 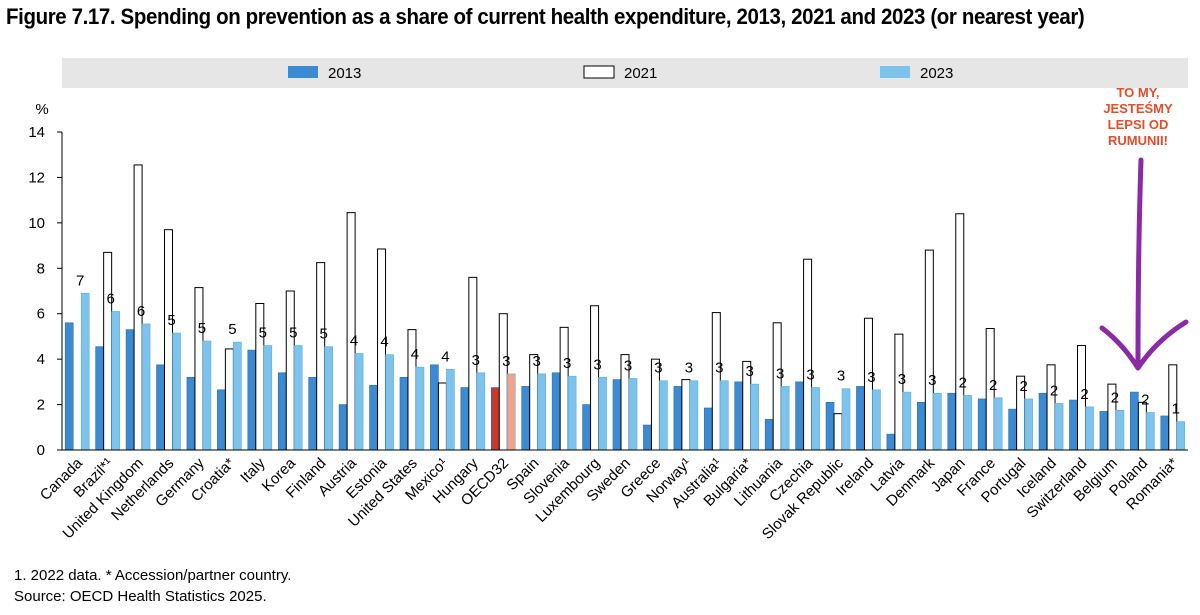 What do you see at coordinates (344, 73) in the screenshot?
I see `legend-label-2013: 2013` at bounding box center [344, 73].